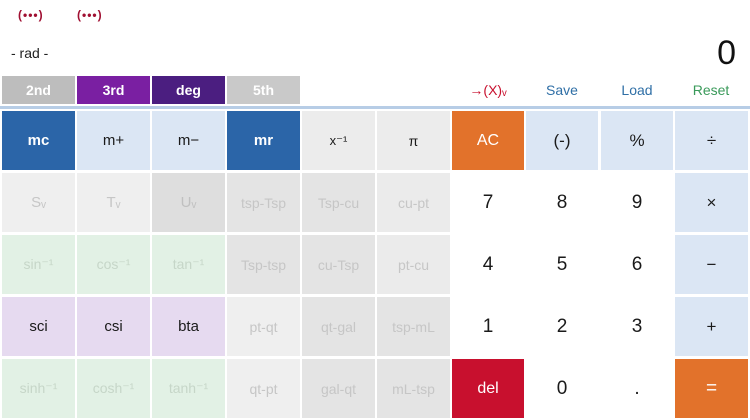  What do you see at coordinates (413, 264) in the screenshot?
I see `pt-cu-button: pt-cu` at bounding box center [413, 264].